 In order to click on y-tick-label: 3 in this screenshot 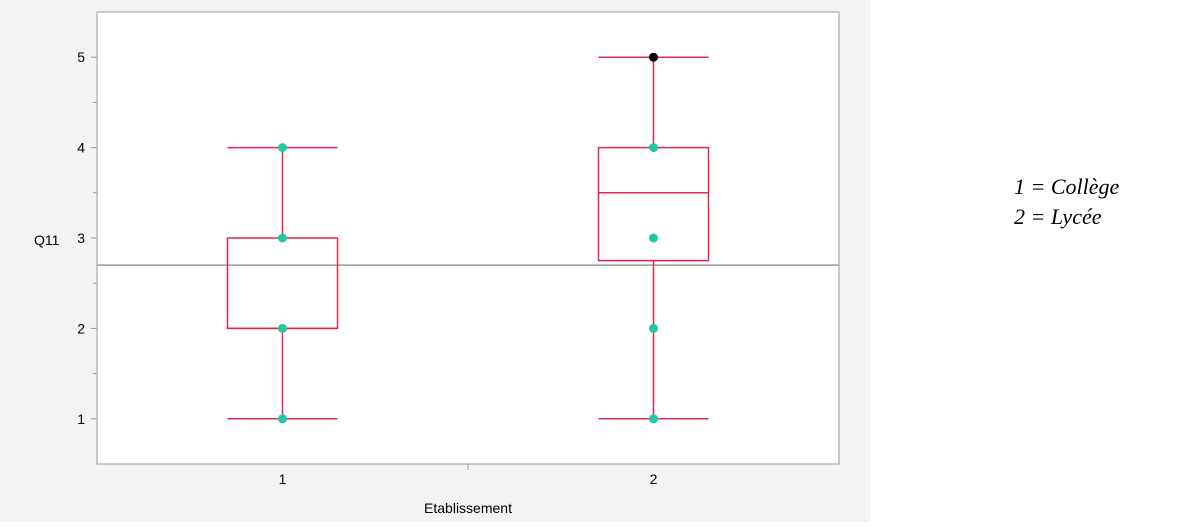, I will do `click(81, 238)`.